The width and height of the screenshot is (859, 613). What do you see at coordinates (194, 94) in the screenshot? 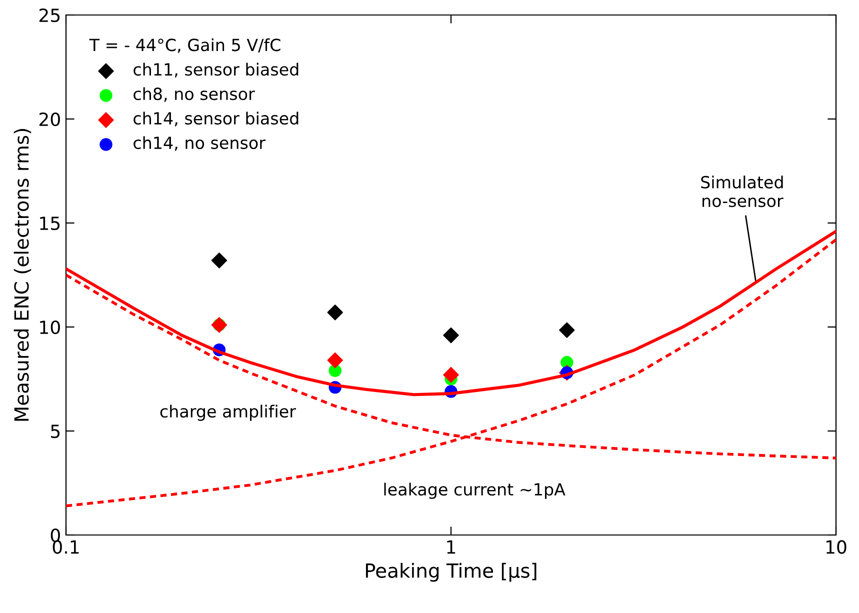
I see `legend-label: ch8, no sensor` at bounding box center [194, 94].